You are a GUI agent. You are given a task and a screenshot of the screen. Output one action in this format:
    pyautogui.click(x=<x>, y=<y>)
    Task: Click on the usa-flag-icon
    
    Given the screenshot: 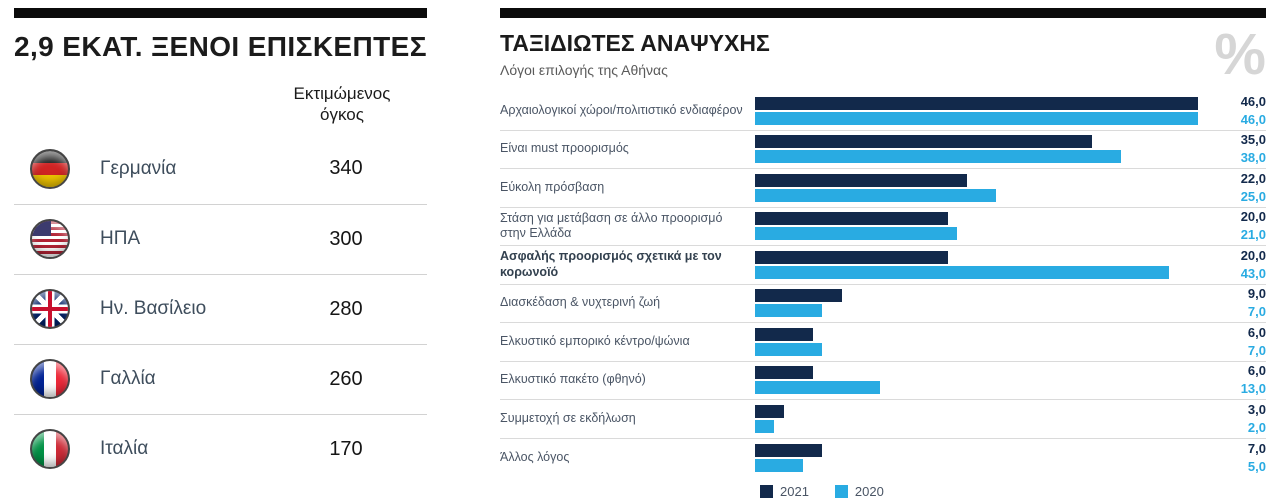 What is the action you would take?
    pyautogui.click(x=50, y=239)
    